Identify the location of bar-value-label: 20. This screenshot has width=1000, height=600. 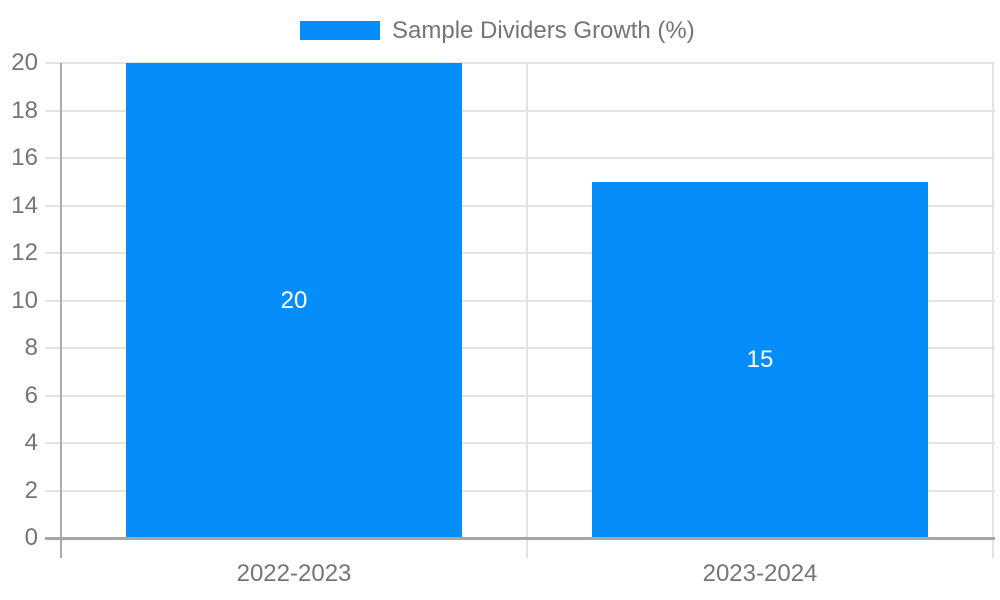
(294, 300).